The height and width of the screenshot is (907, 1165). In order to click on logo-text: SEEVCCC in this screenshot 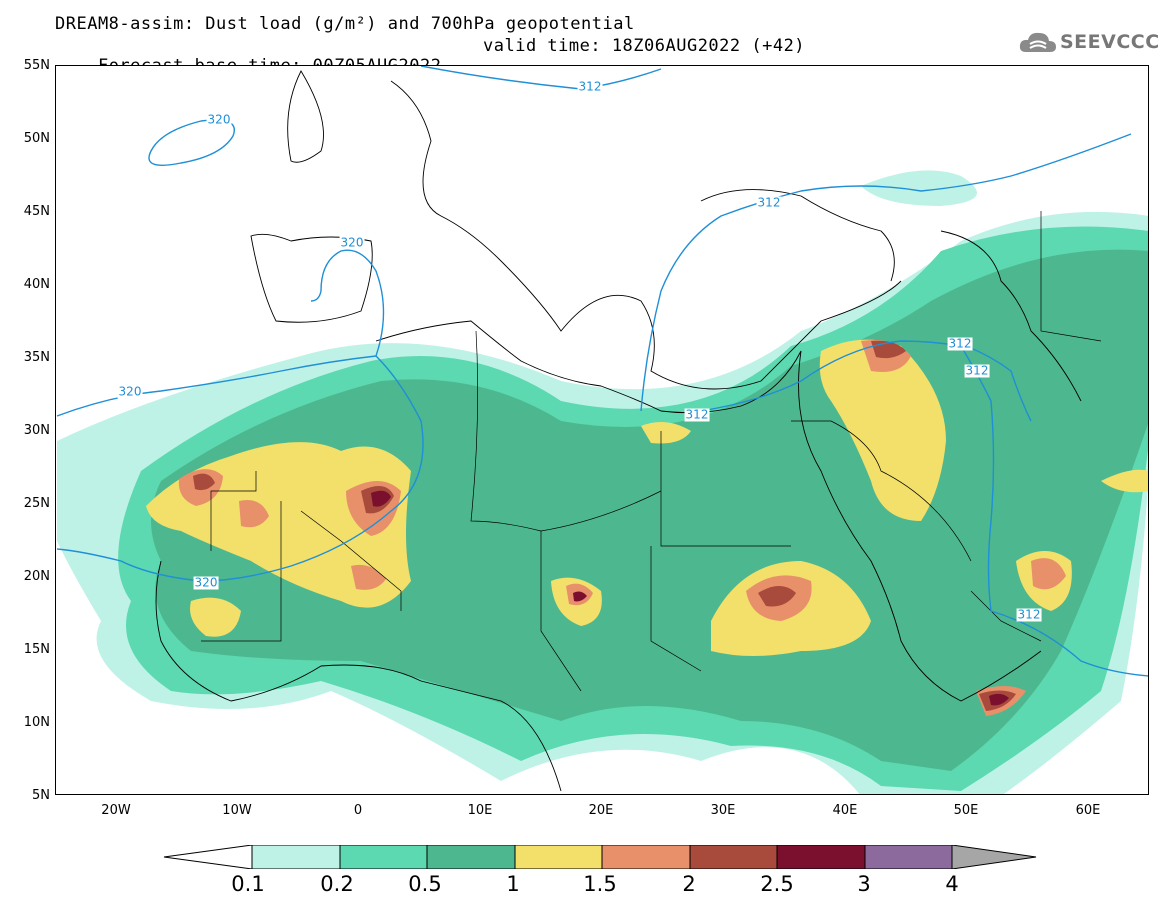, I will do `click(1110, 42)`.